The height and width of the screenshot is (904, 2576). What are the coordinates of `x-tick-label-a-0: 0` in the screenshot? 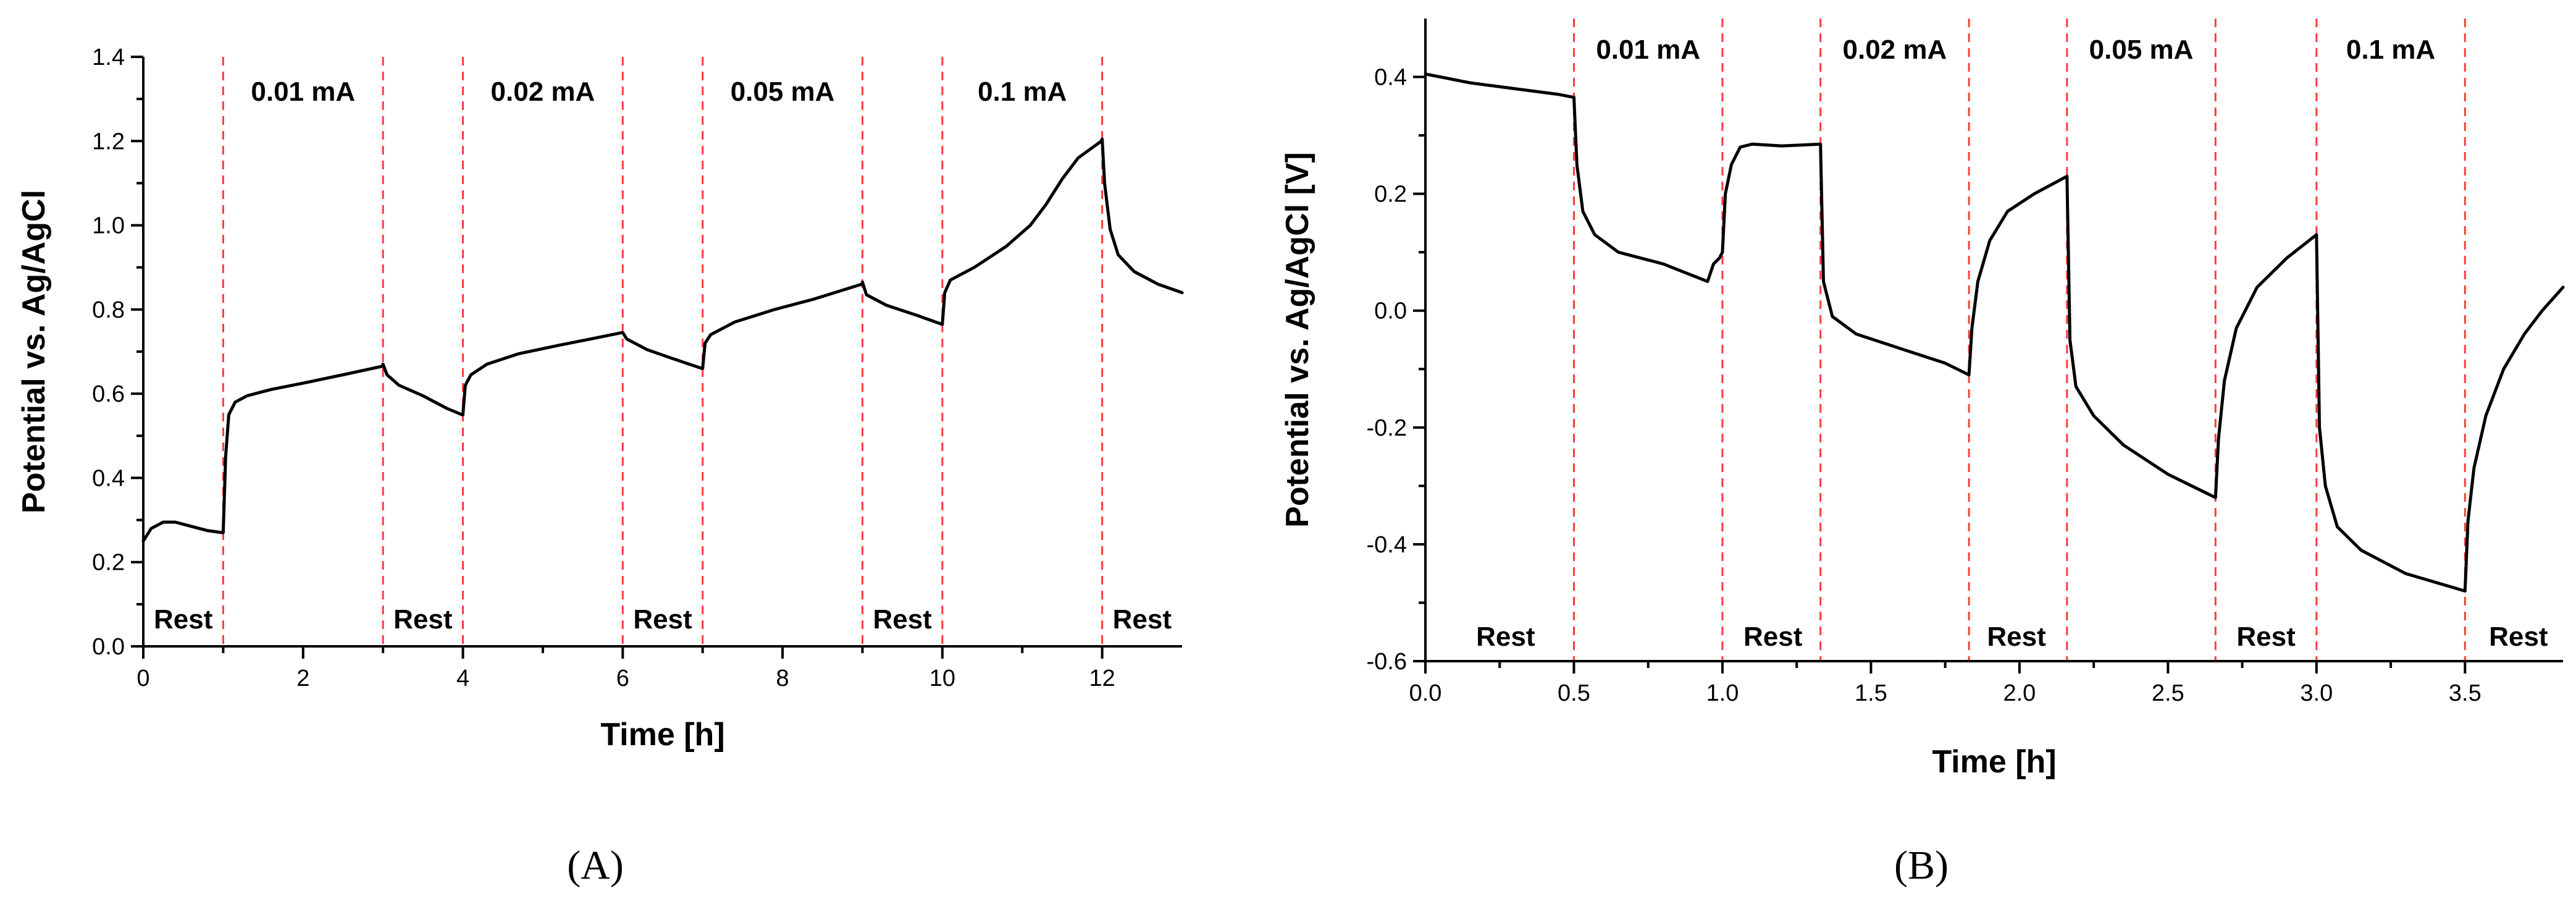 It's located at (142, 678).